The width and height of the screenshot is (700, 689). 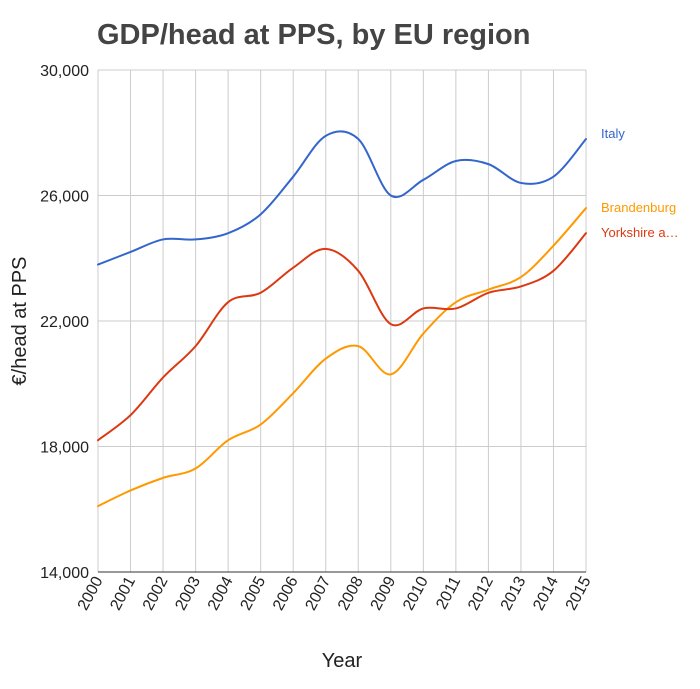 What do you see at coordinates (188, 593) in the screenshot?
I see `x-tick-label: 2003` at bounding box center [188, 593].